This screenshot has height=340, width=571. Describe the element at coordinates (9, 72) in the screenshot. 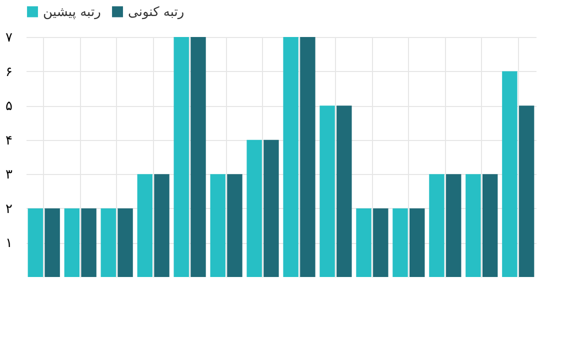

I see `y-tick-label: ۶` at that location.